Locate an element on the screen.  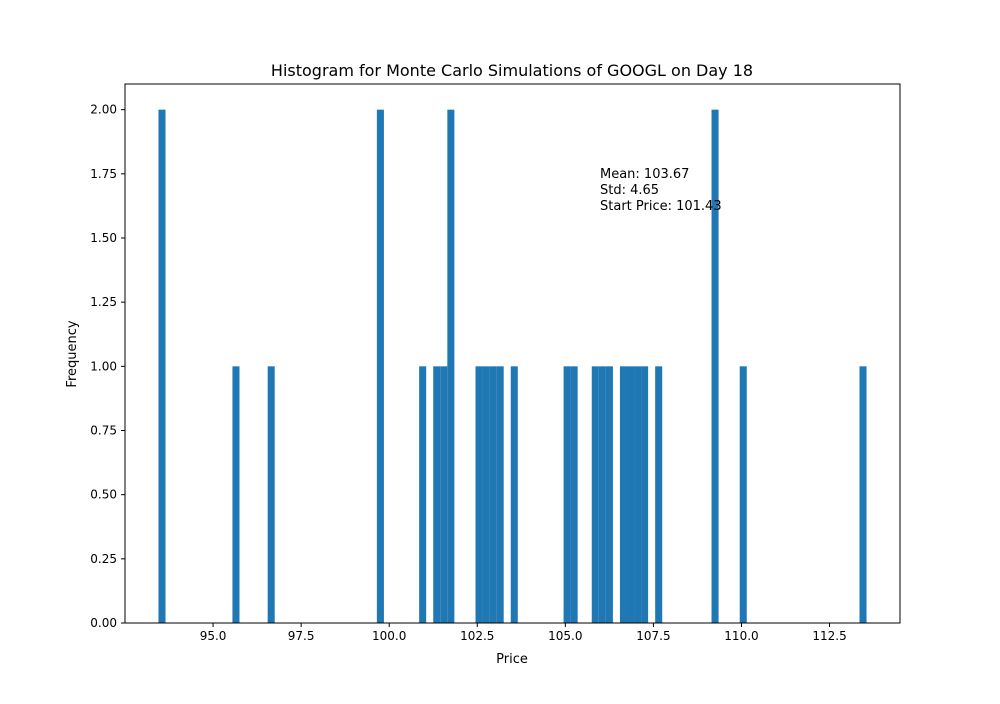
y-tick-label: 0.50 is located at coordinates (103, 495).